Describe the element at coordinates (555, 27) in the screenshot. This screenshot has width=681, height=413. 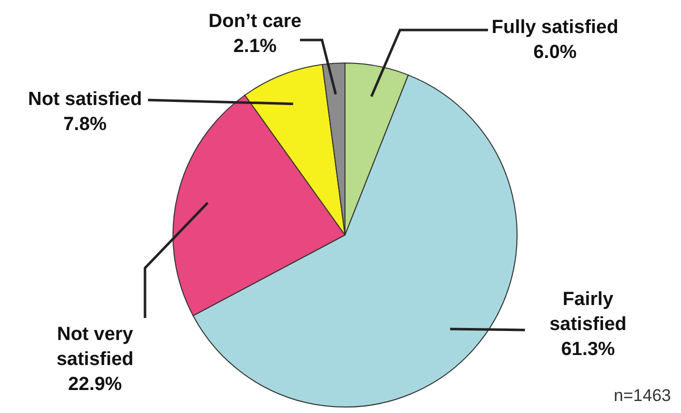
I see `slice-label: Fully satisfied` at that location.